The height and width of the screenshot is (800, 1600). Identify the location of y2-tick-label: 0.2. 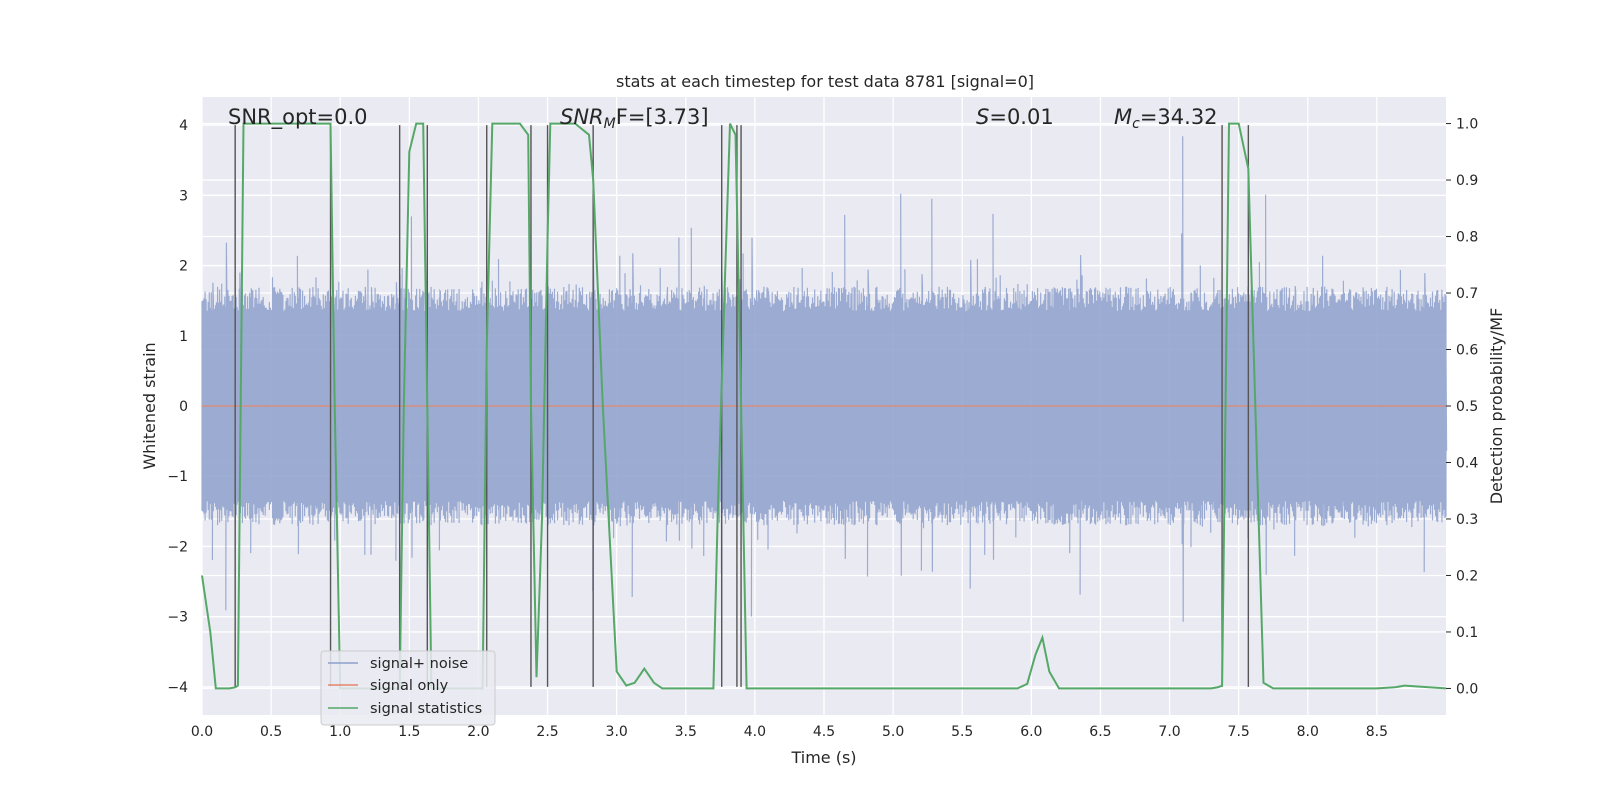
(1467, 576).